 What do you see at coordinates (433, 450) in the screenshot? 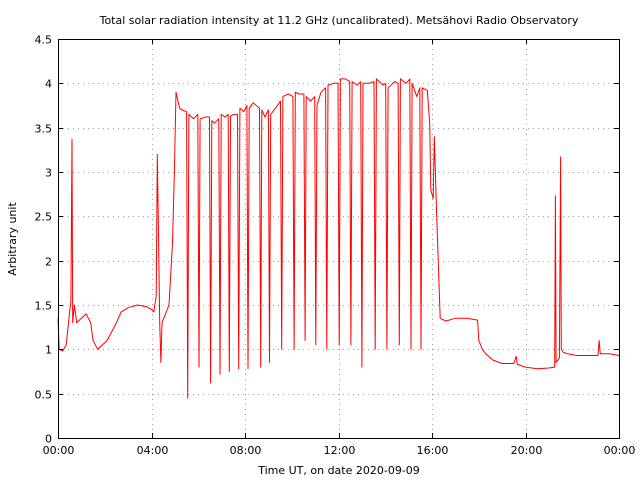
I see `x-tick-label: 16:00` at bounding box center [433, 450].